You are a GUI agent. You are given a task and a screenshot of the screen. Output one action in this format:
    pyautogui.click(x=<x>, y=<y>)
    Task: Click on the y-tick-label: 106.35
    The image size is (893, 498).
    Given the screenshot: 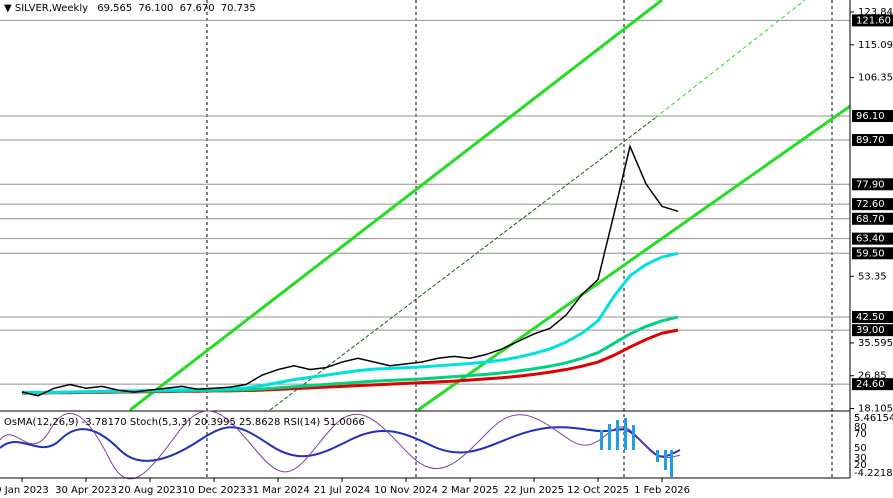 What is the action you would take?
    pyautogui.click(x=875, y=78)
    